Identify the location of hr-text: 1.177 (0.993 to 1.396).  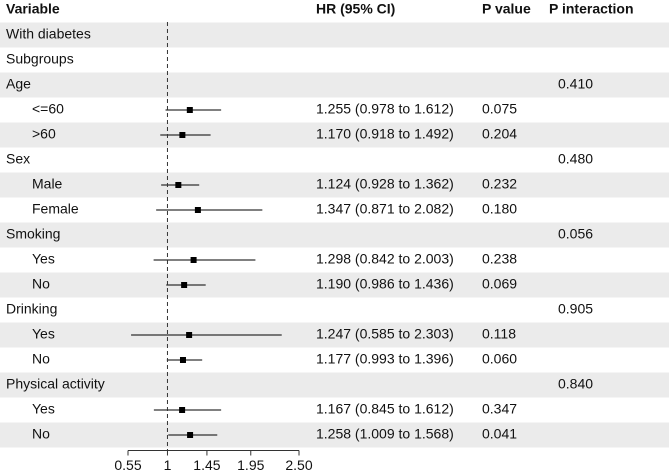
(385, 359).